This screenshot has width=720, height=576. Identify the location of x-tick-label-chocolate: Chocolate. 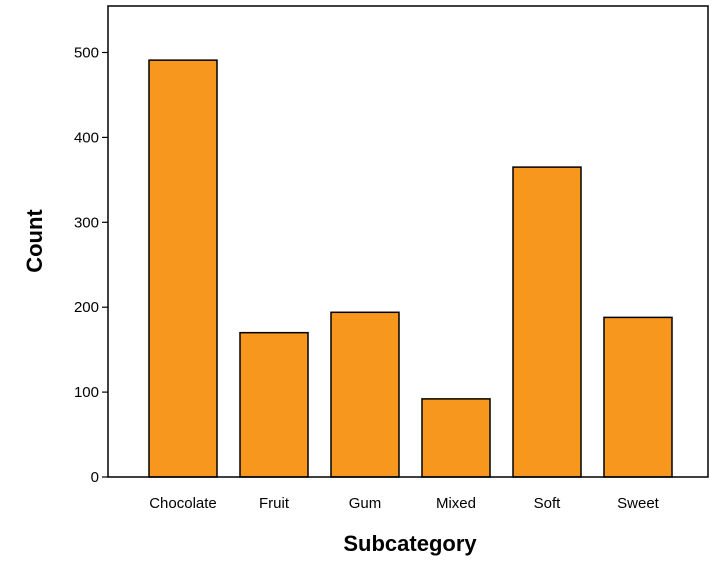
(183, 503).